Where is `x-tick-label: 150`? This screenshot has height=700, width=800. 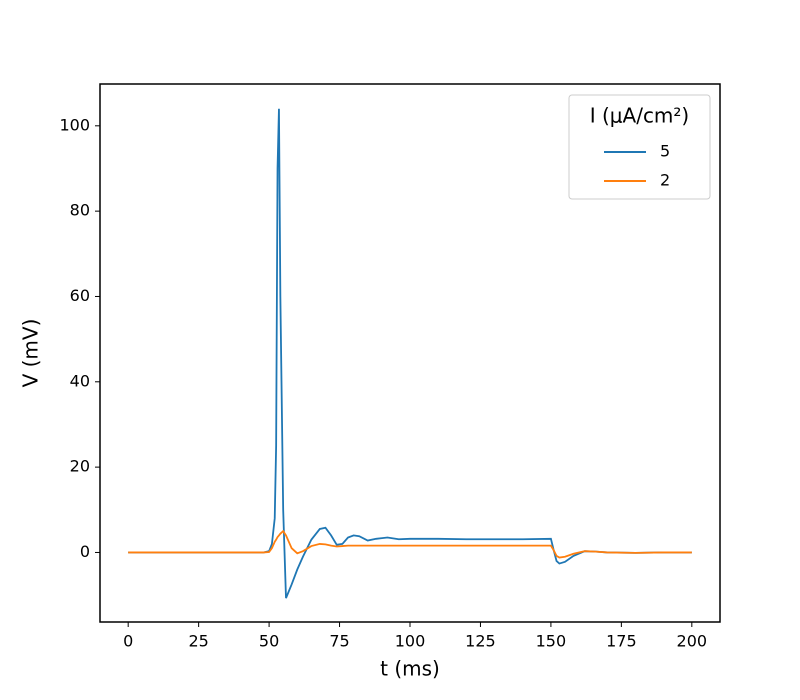
x-tick-label: 150 is located at coordinates (551, 641).